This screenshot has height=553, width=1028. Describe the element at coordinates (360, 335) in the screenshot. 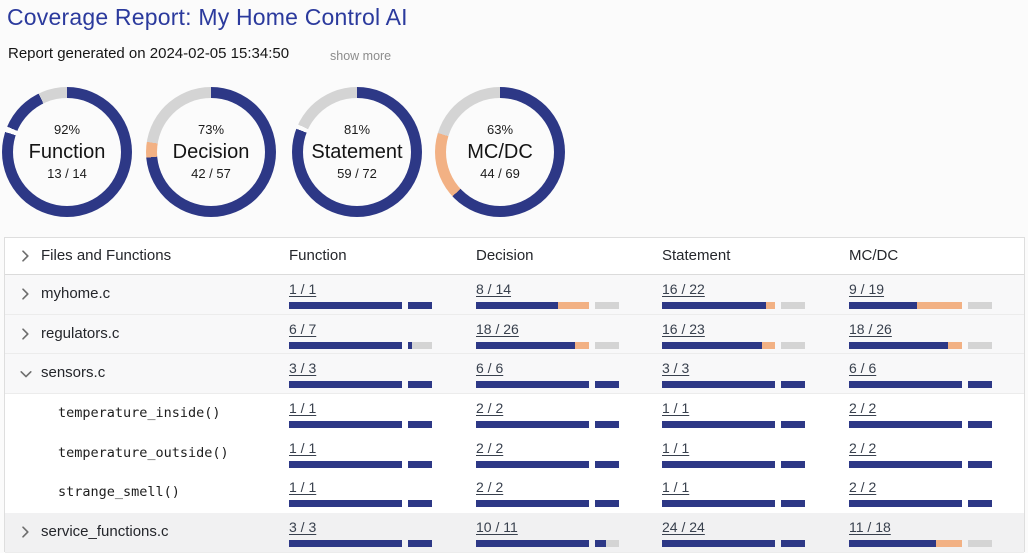

I see `coverage-cell: 6 / 7` at that location.